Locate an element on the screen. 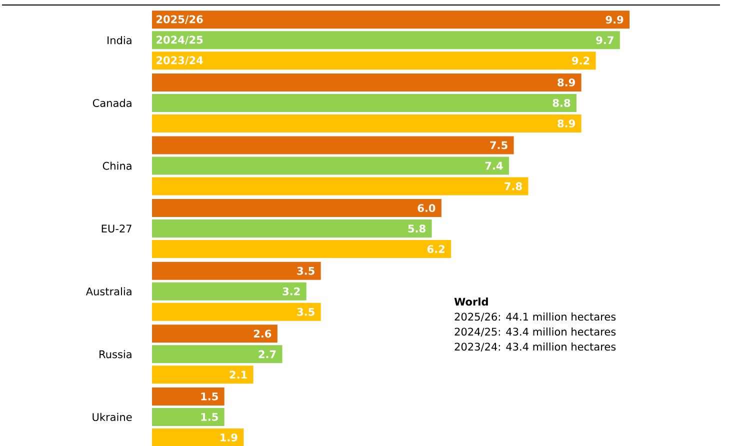 The height and width of the screenshot is (446, 737). data-label: 1.9 is located at coordinates (229, 437).